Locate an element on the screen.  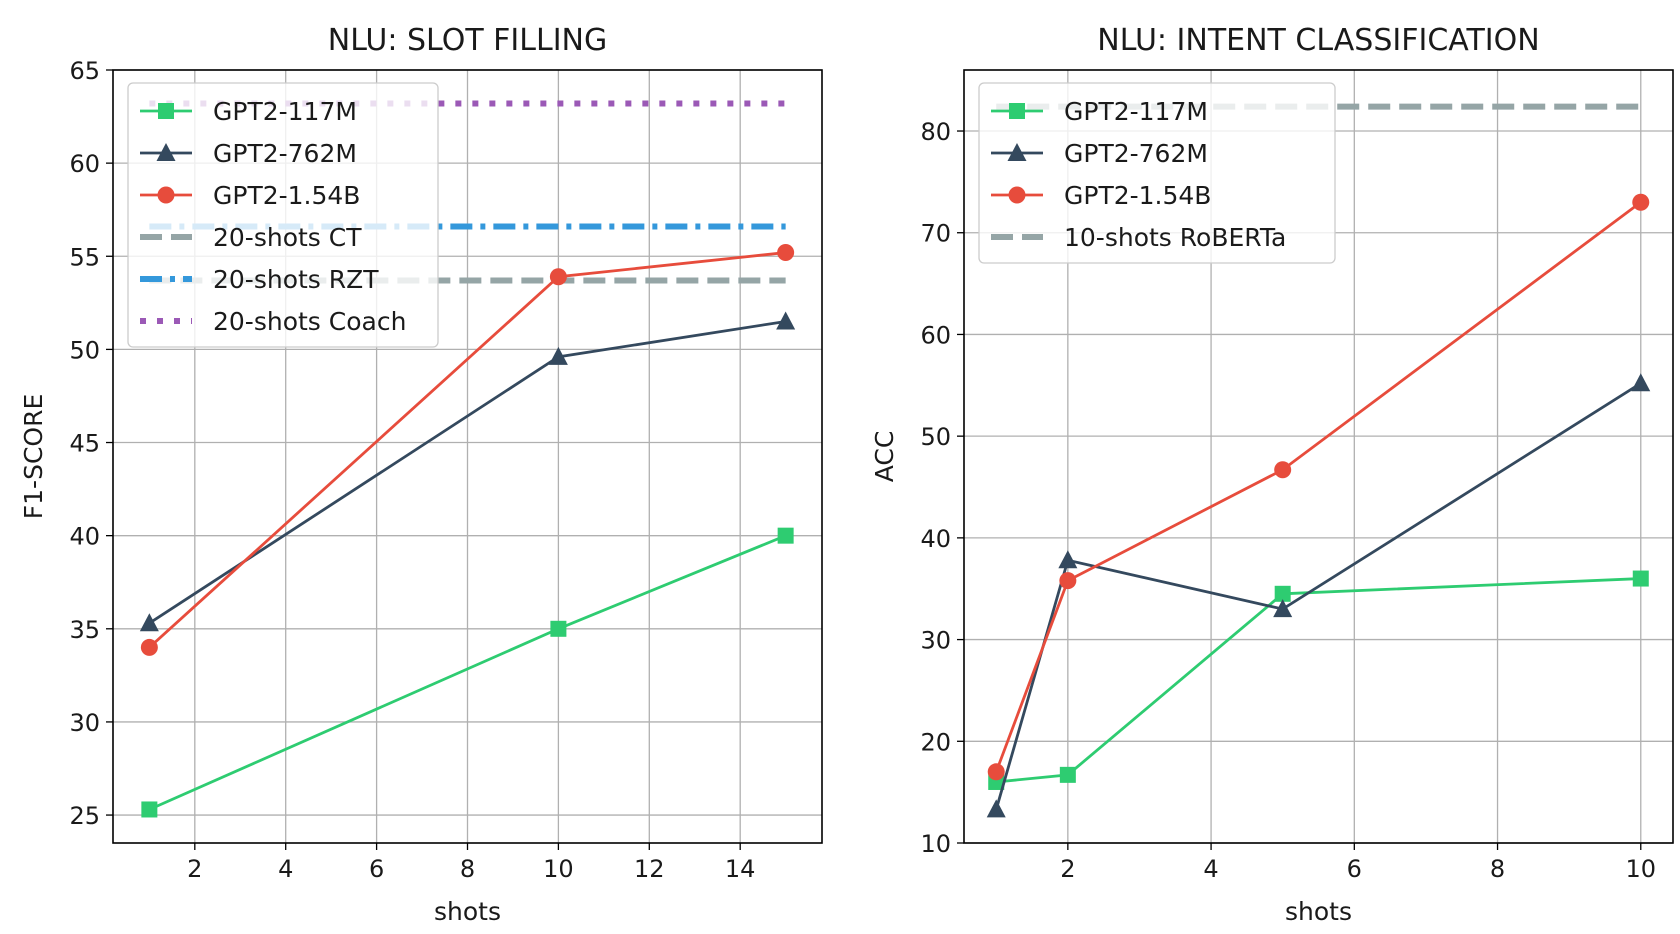
x-tick-label: 14 is located at coordinates (740, 869).